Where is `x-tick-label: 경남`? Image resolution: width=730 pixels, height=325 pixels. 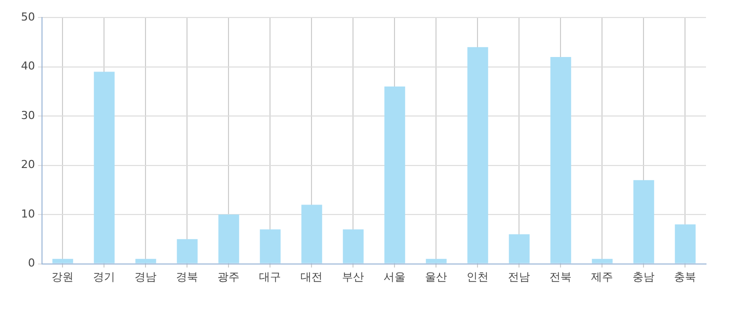 x-tick-label: 경남 is located at coordinates (145, 277).